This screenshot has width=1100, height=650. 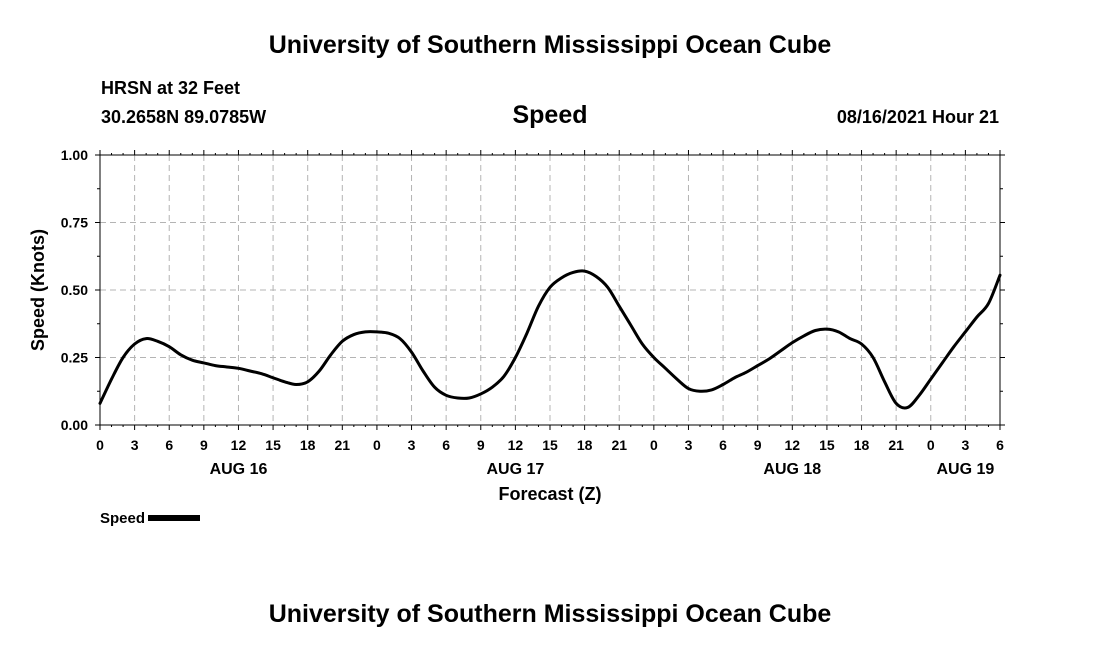 What do you see at coordinates (123, 518) in the screenshot?
I see `legend-label: Speed` at bounding box center [123, 518].